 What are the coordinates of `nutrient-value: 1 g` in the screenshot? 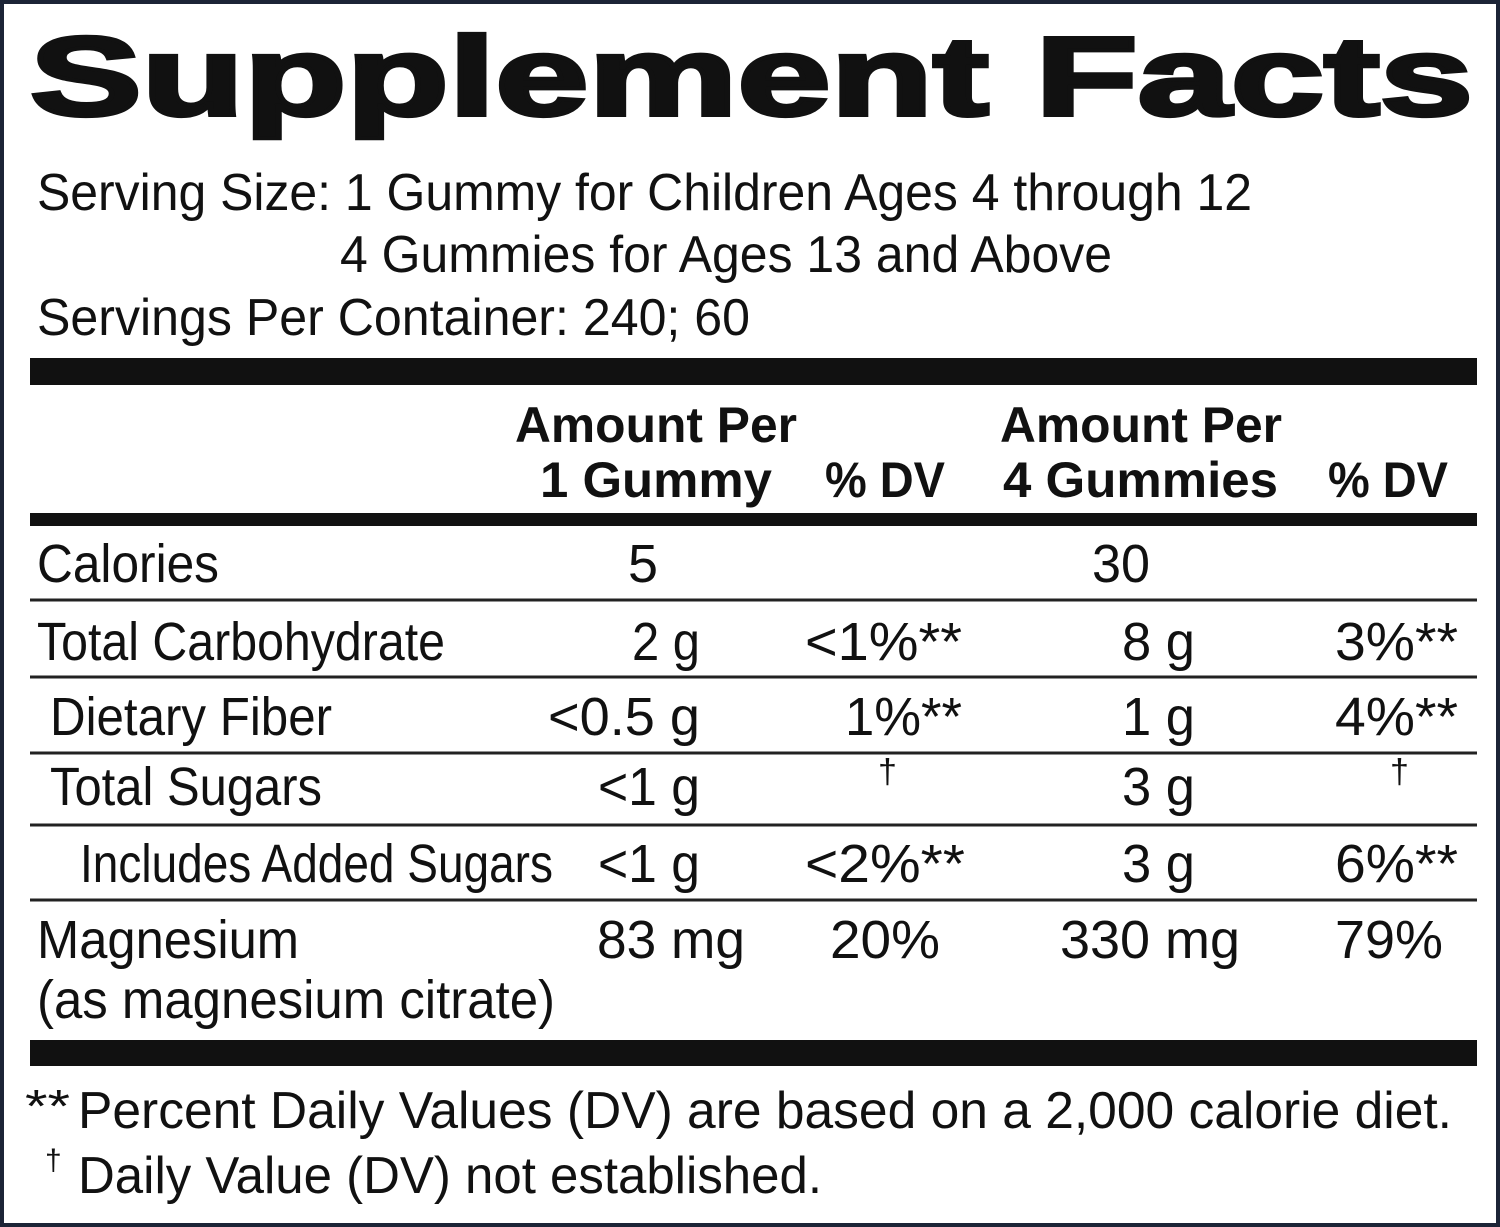 It's located at (1158, 717).